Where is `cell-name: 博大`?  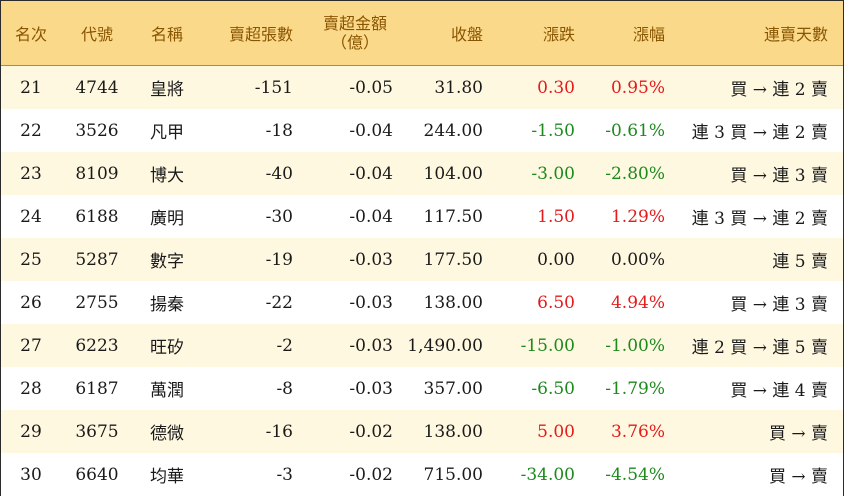 cell-name: 博大 is located at coordinates (167, 176).